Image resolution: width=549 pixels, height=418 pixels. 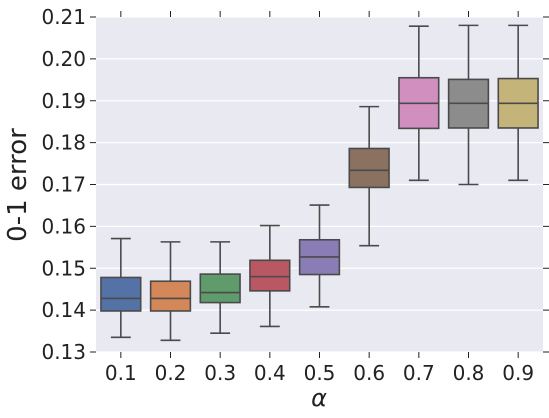 I want to click on x-tick-label: 0.6, so click(x=369, y=373).